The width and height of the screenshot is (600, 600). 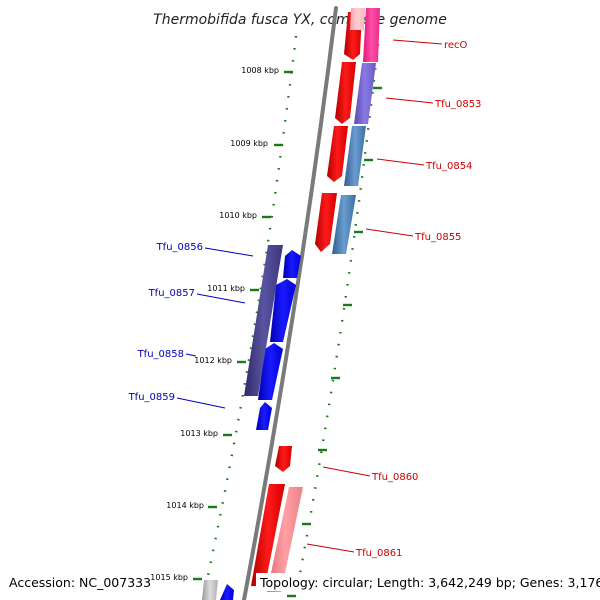 I want to click on gene-label-Tfu_0853: Tfu_0853, so click(x=457, y=104).